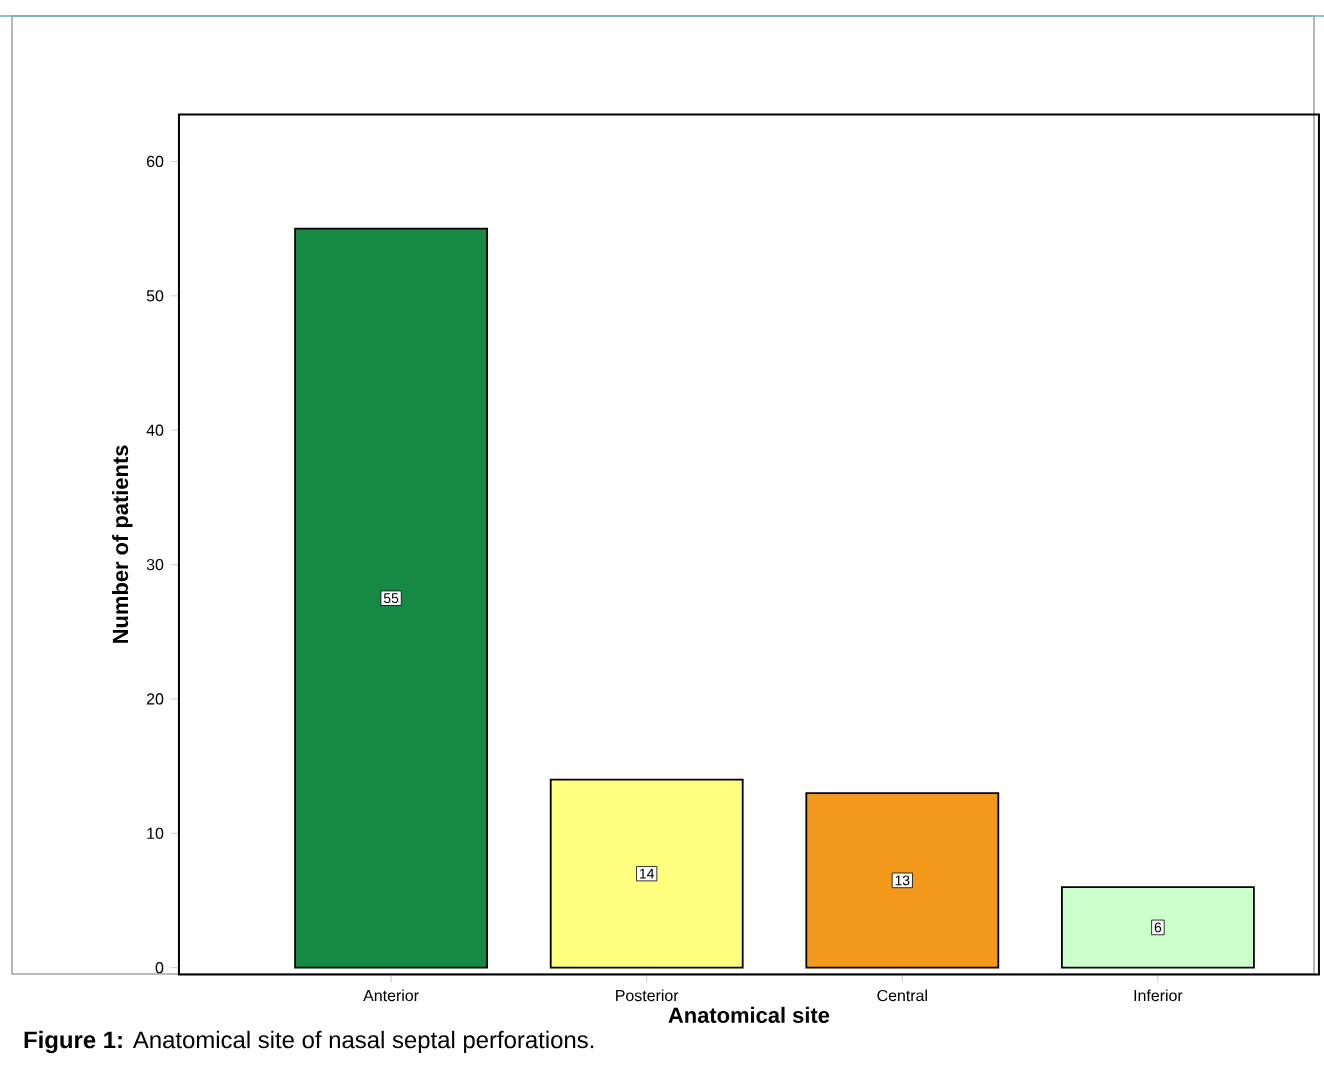  What do you see at coordinates (122, 544) in the screenshot?
I see `y-axis-title: Number of patients` at bounding box center [122, 544].